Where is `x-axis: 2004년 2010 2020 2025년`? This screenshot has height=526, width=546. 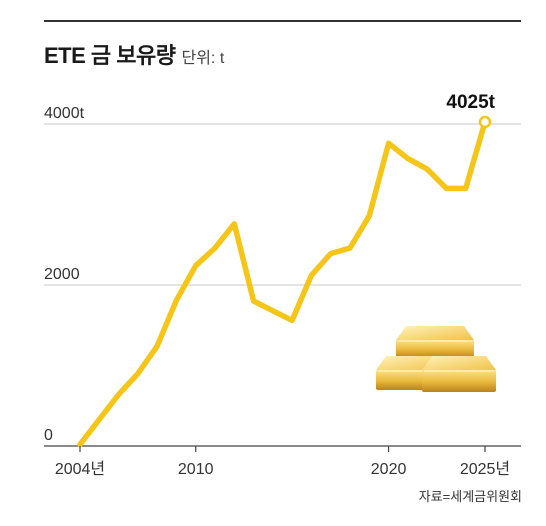 x-axis: 2004년 2010 2020 2025년 is located at coordinates (282, 462).